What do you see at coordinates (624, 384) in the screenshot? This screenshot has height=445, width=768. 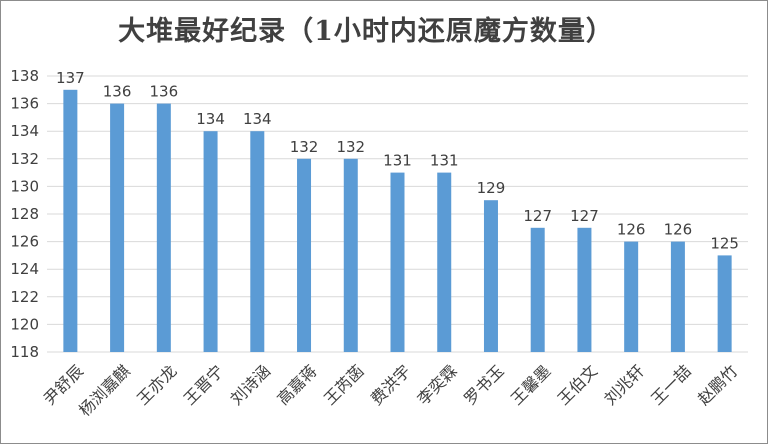 I see `x-tick-label: 刘兆轩` at bounding box center [624, 384].